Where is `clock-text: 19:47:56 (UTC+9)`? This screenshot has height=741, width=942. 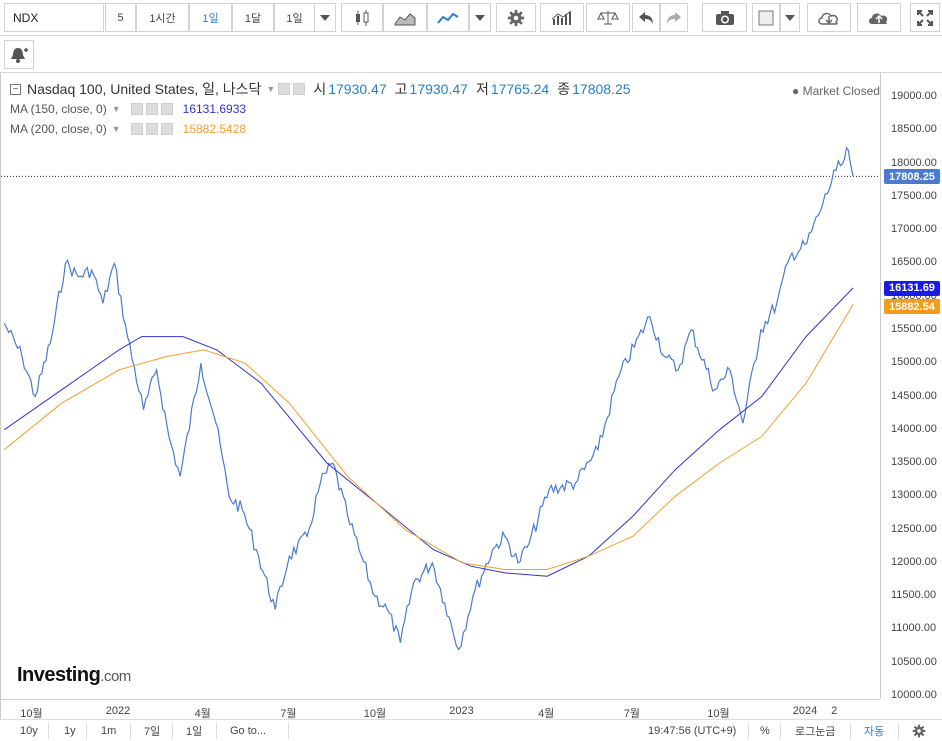 clock-text: 19:47:56 (UTC+9) is located at coordinates (692, 731).